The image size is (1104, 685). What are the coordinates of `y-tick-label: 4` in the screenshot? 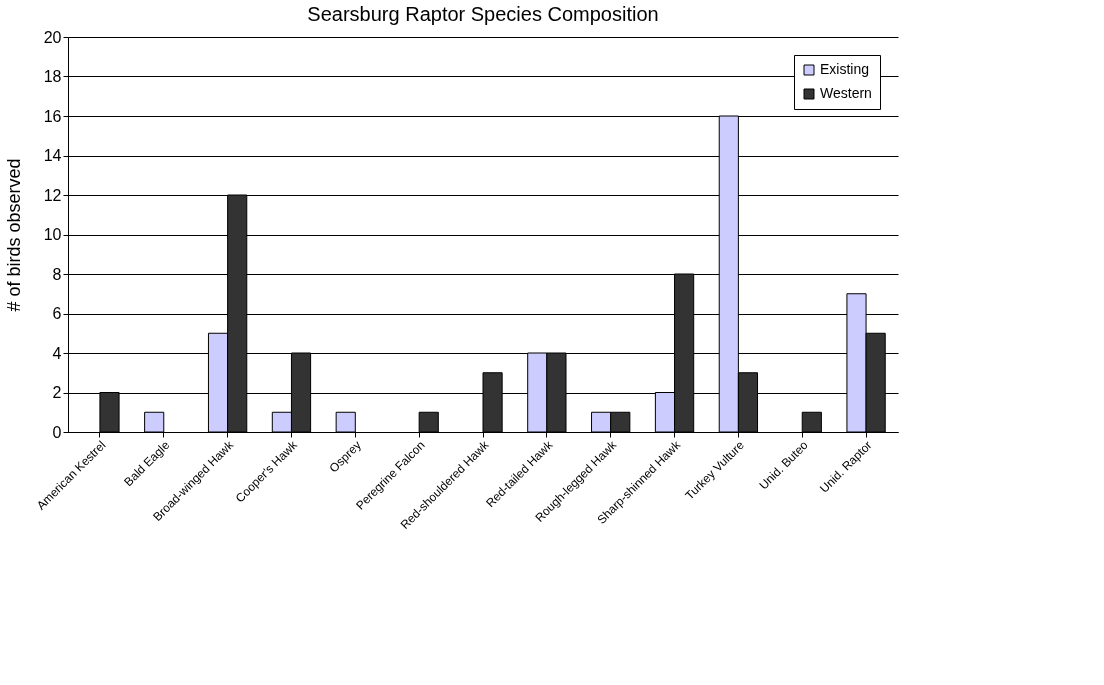 It's located at (57, 353).